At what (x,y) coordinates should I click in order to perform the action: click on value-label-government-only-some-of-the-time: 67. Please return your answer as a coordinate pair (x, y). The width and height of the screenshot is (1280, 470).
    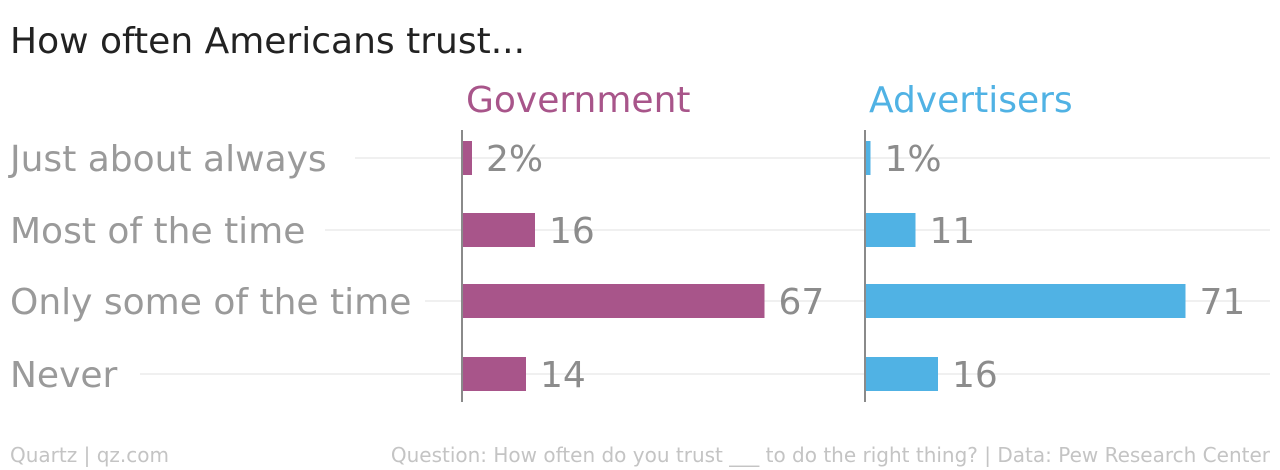
    Looking at the image, I should click on (802, 302).